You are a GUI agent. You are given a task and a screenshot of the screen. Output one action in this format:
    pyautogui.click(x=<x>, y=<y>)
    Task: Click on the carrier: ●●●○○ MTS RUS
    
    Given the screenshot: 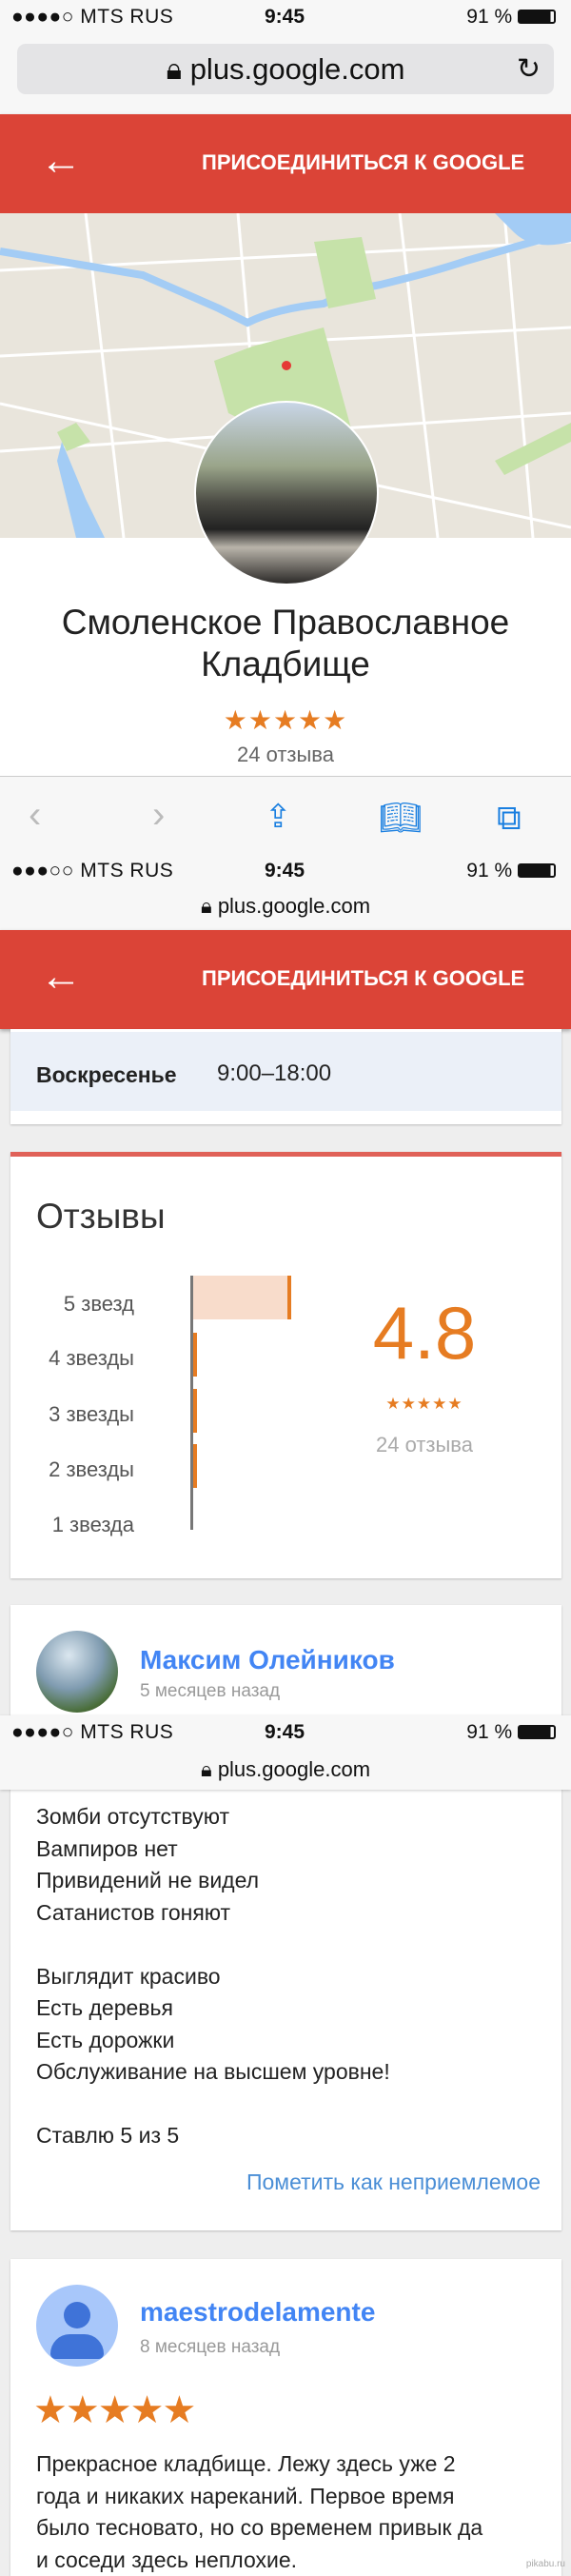 What is the action you would take?
    pyautogui.click(x=92, y=871)
    